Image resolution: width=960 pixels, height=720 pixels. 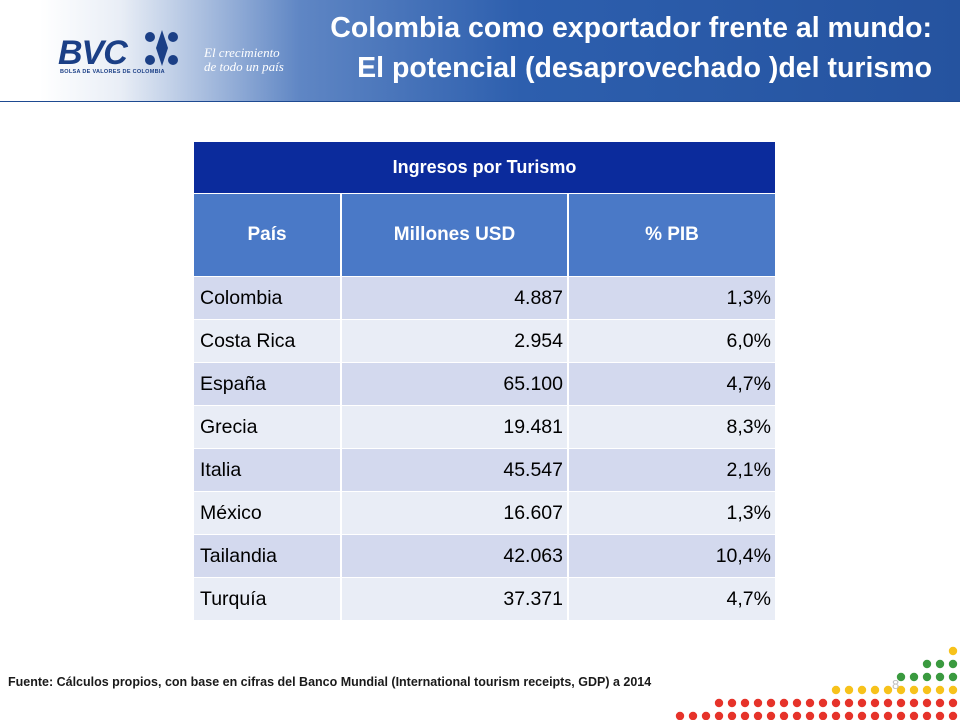 What do you see at coordinates (267, 235) in the screenshot?
I see `column-header-country: País` at bounding box center [267, 235].